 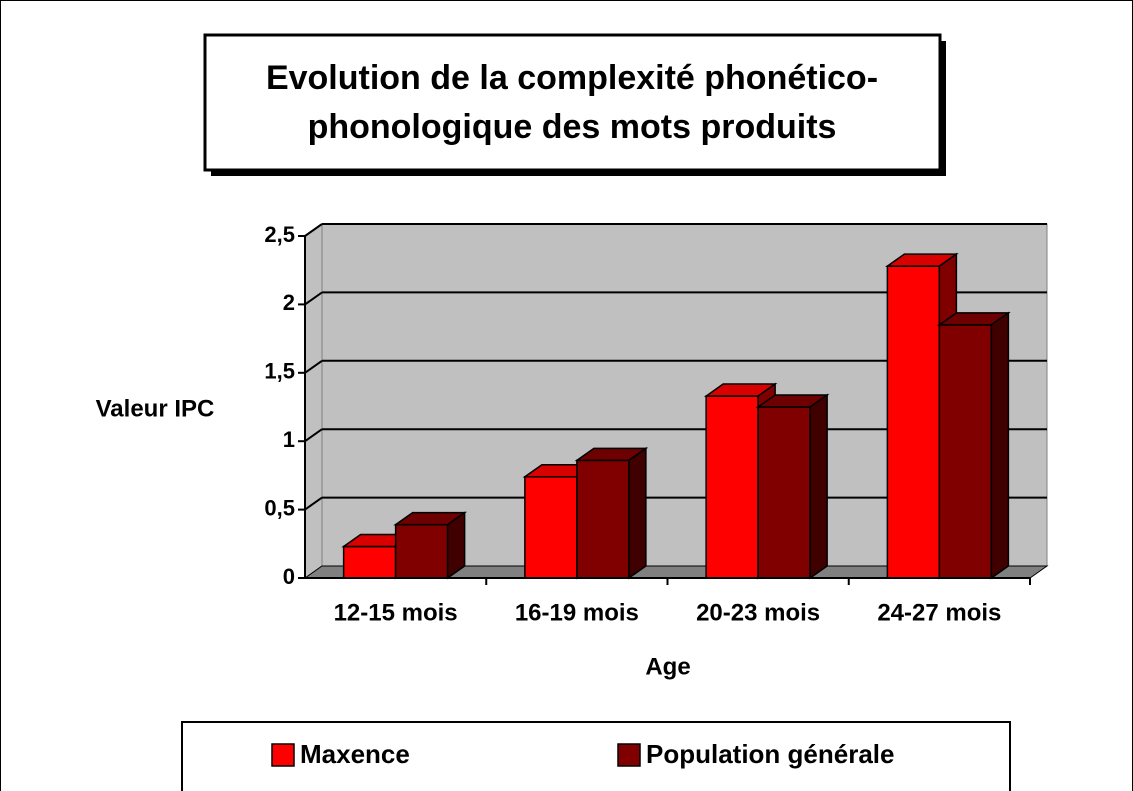 What do you see at coordinates (770, 754) in the screenshot?
I see `legend-label: Population générale` at bounding box center [770, 754].